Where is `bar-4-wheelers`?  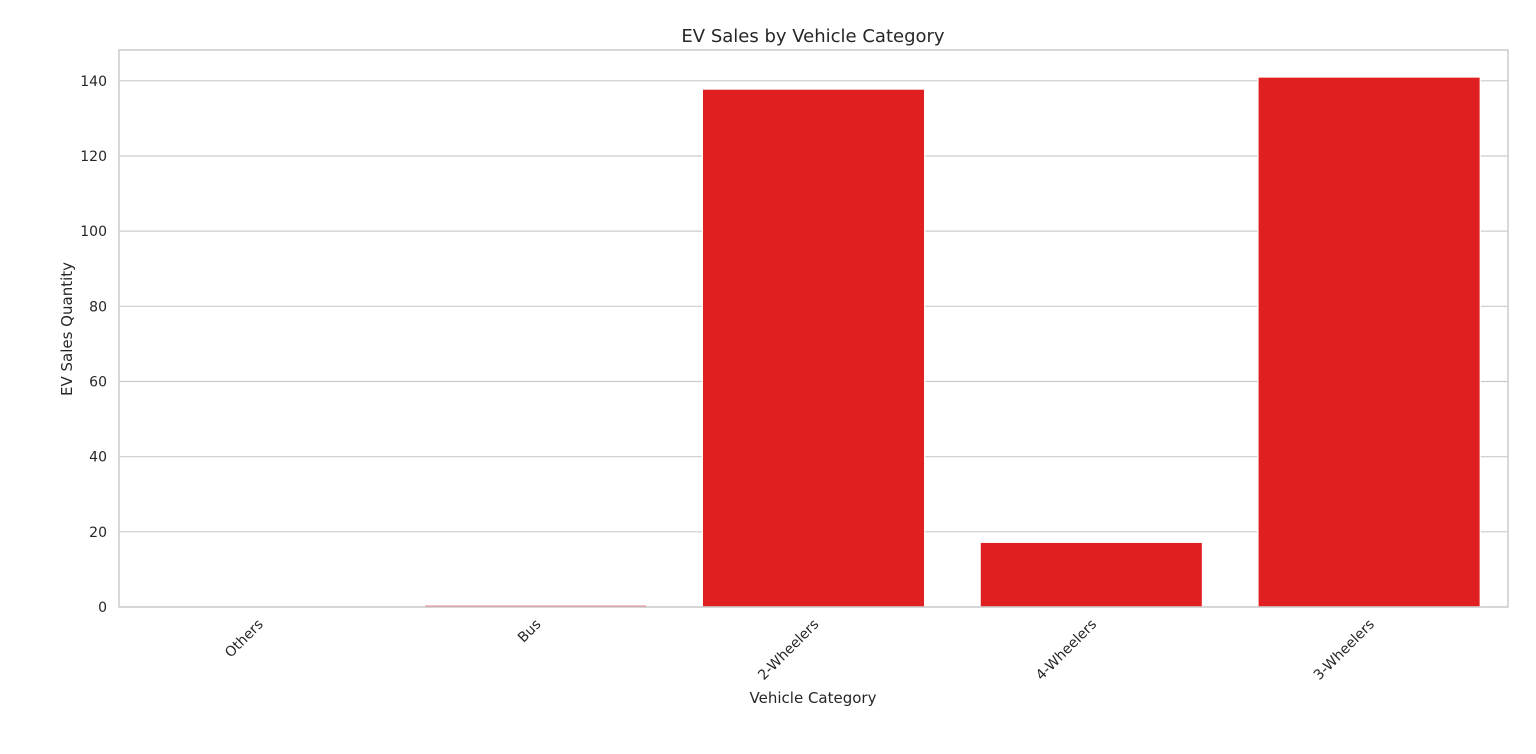 bar-4-wheelers is located at coordinates (1091, 574).